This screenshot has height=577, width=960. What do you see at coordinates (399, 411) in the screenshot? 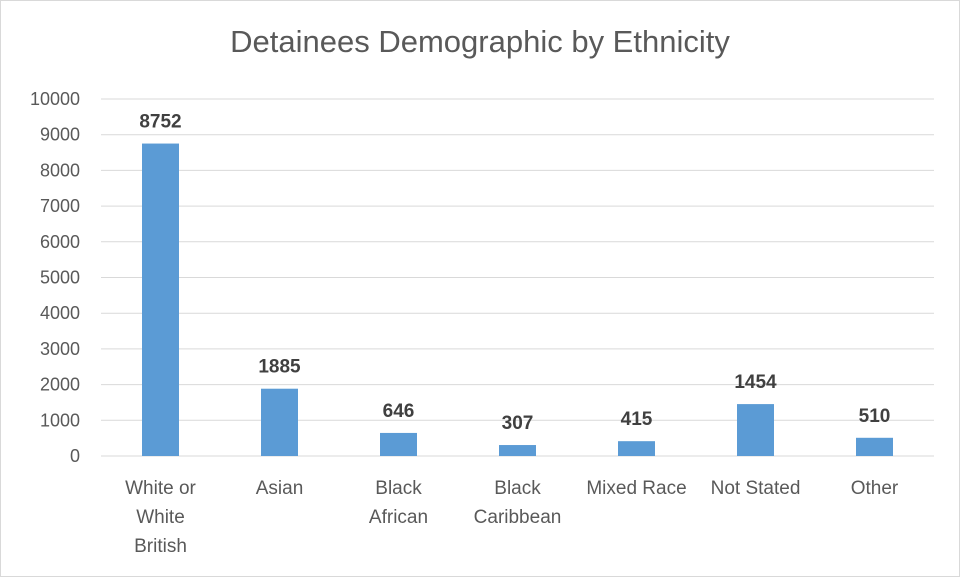
I see `data-label: 646` at bounding box center [399, 411].